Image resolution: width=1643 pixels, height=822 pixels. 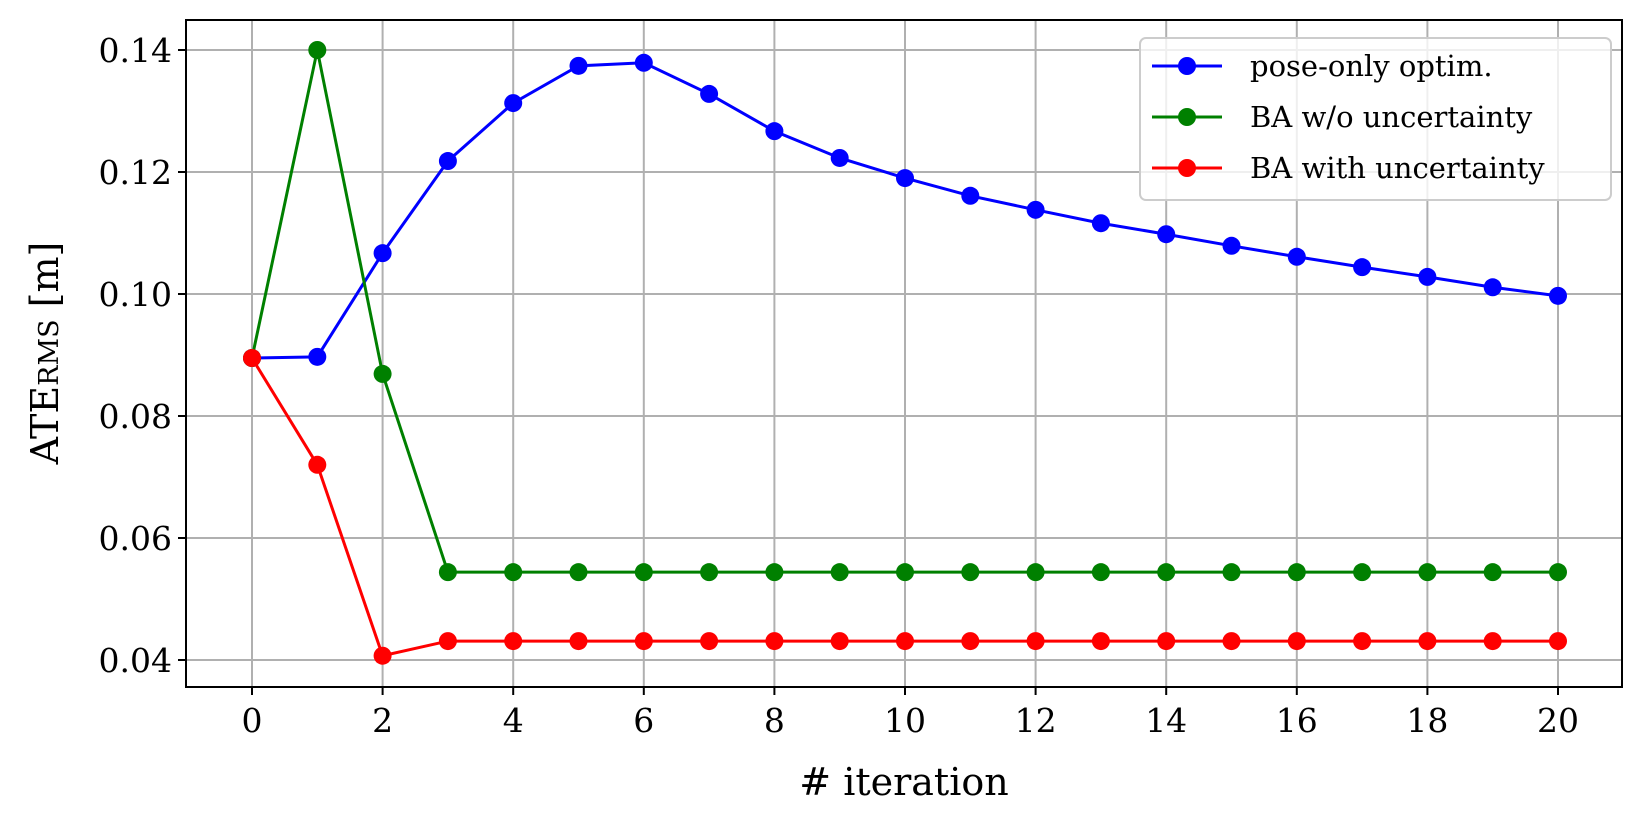 What do you see at coordinates (135, 416) in the screenshot?
I see `y-tick-label: 0.08` at bounding box center [135, 416].